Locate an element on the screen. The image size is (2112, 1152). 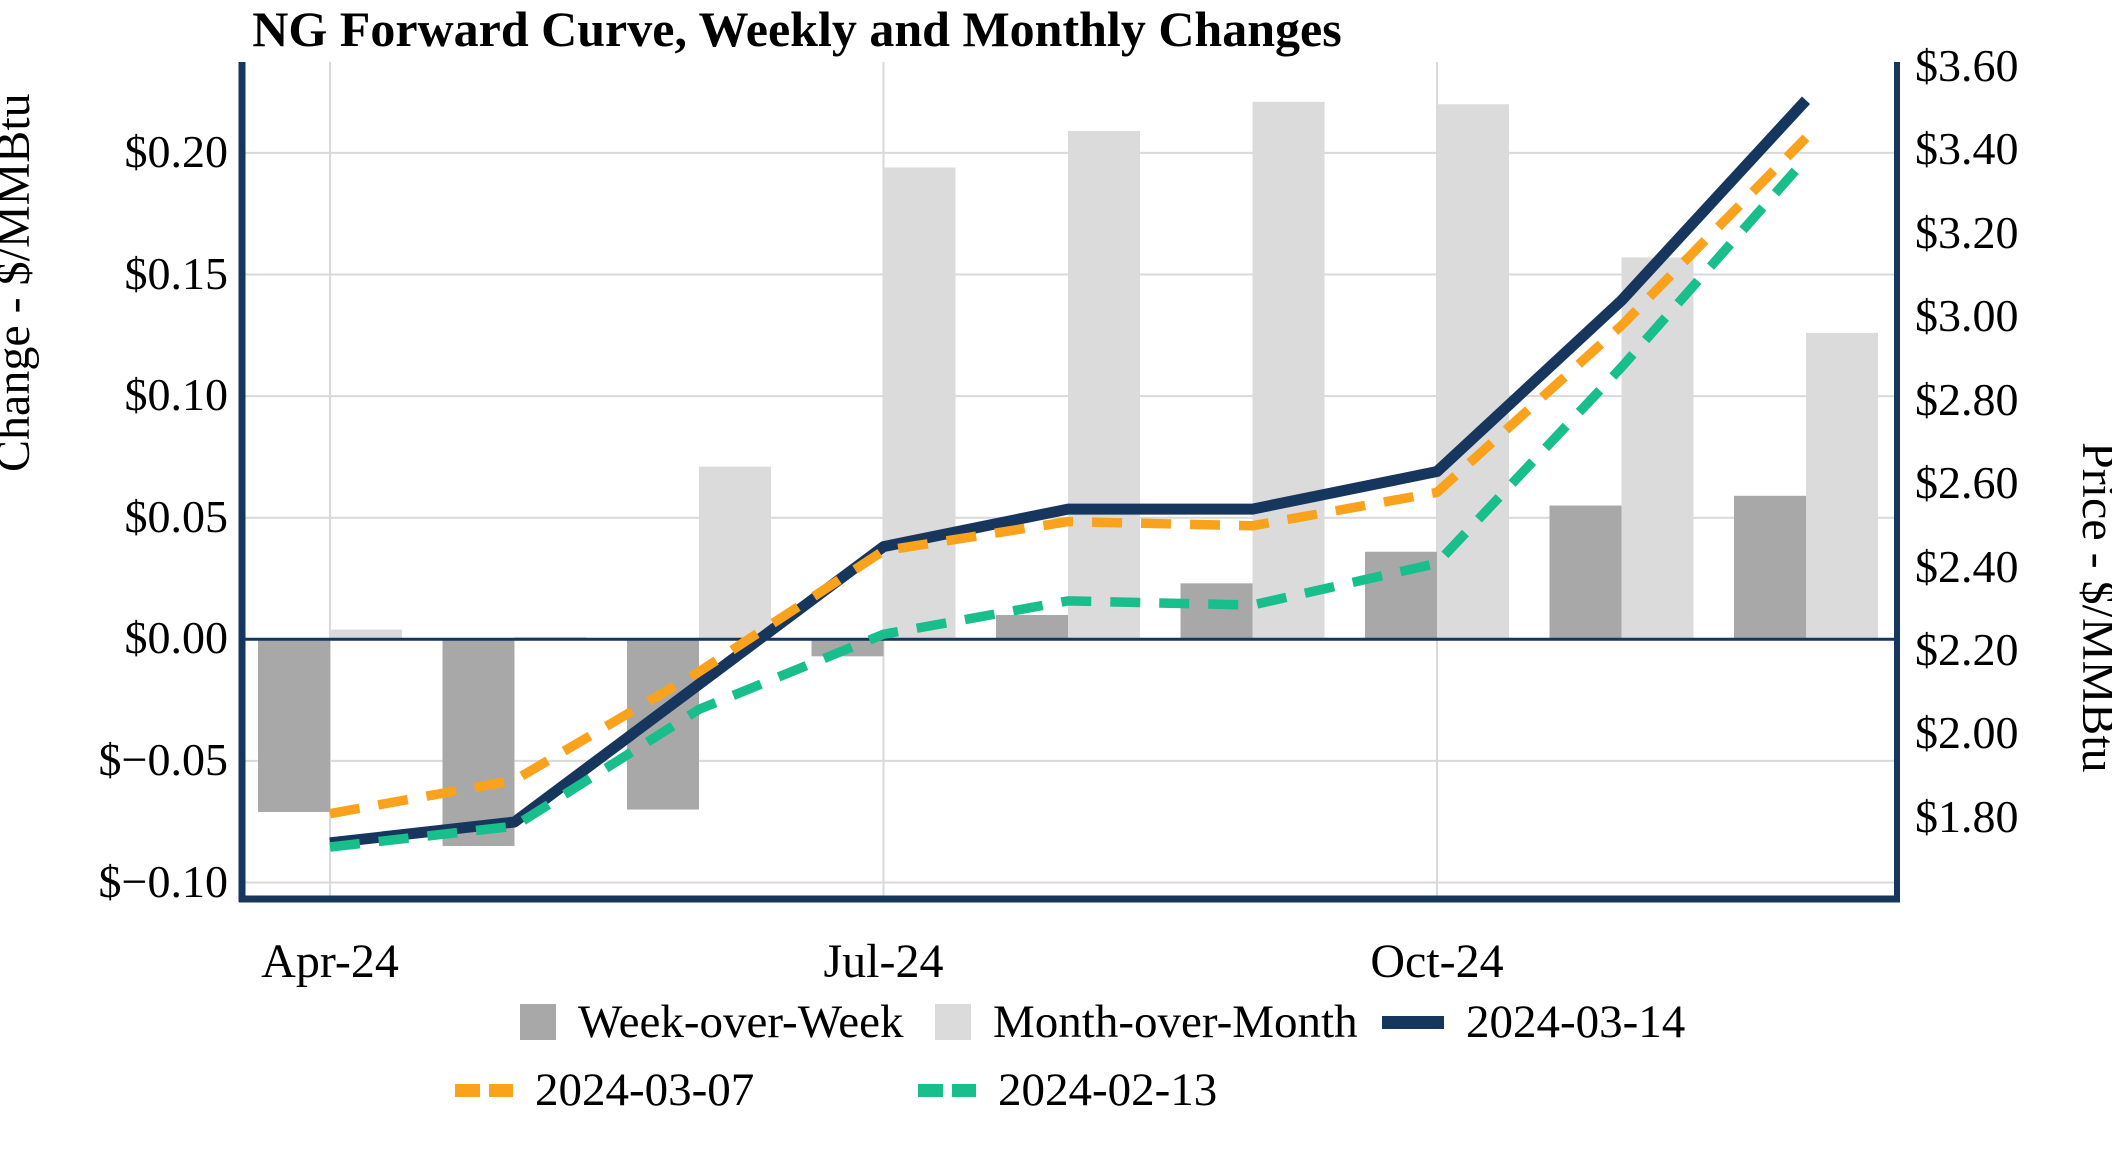
left-axis-tick-label: $−0.10 is located at coordinates (163, 881).